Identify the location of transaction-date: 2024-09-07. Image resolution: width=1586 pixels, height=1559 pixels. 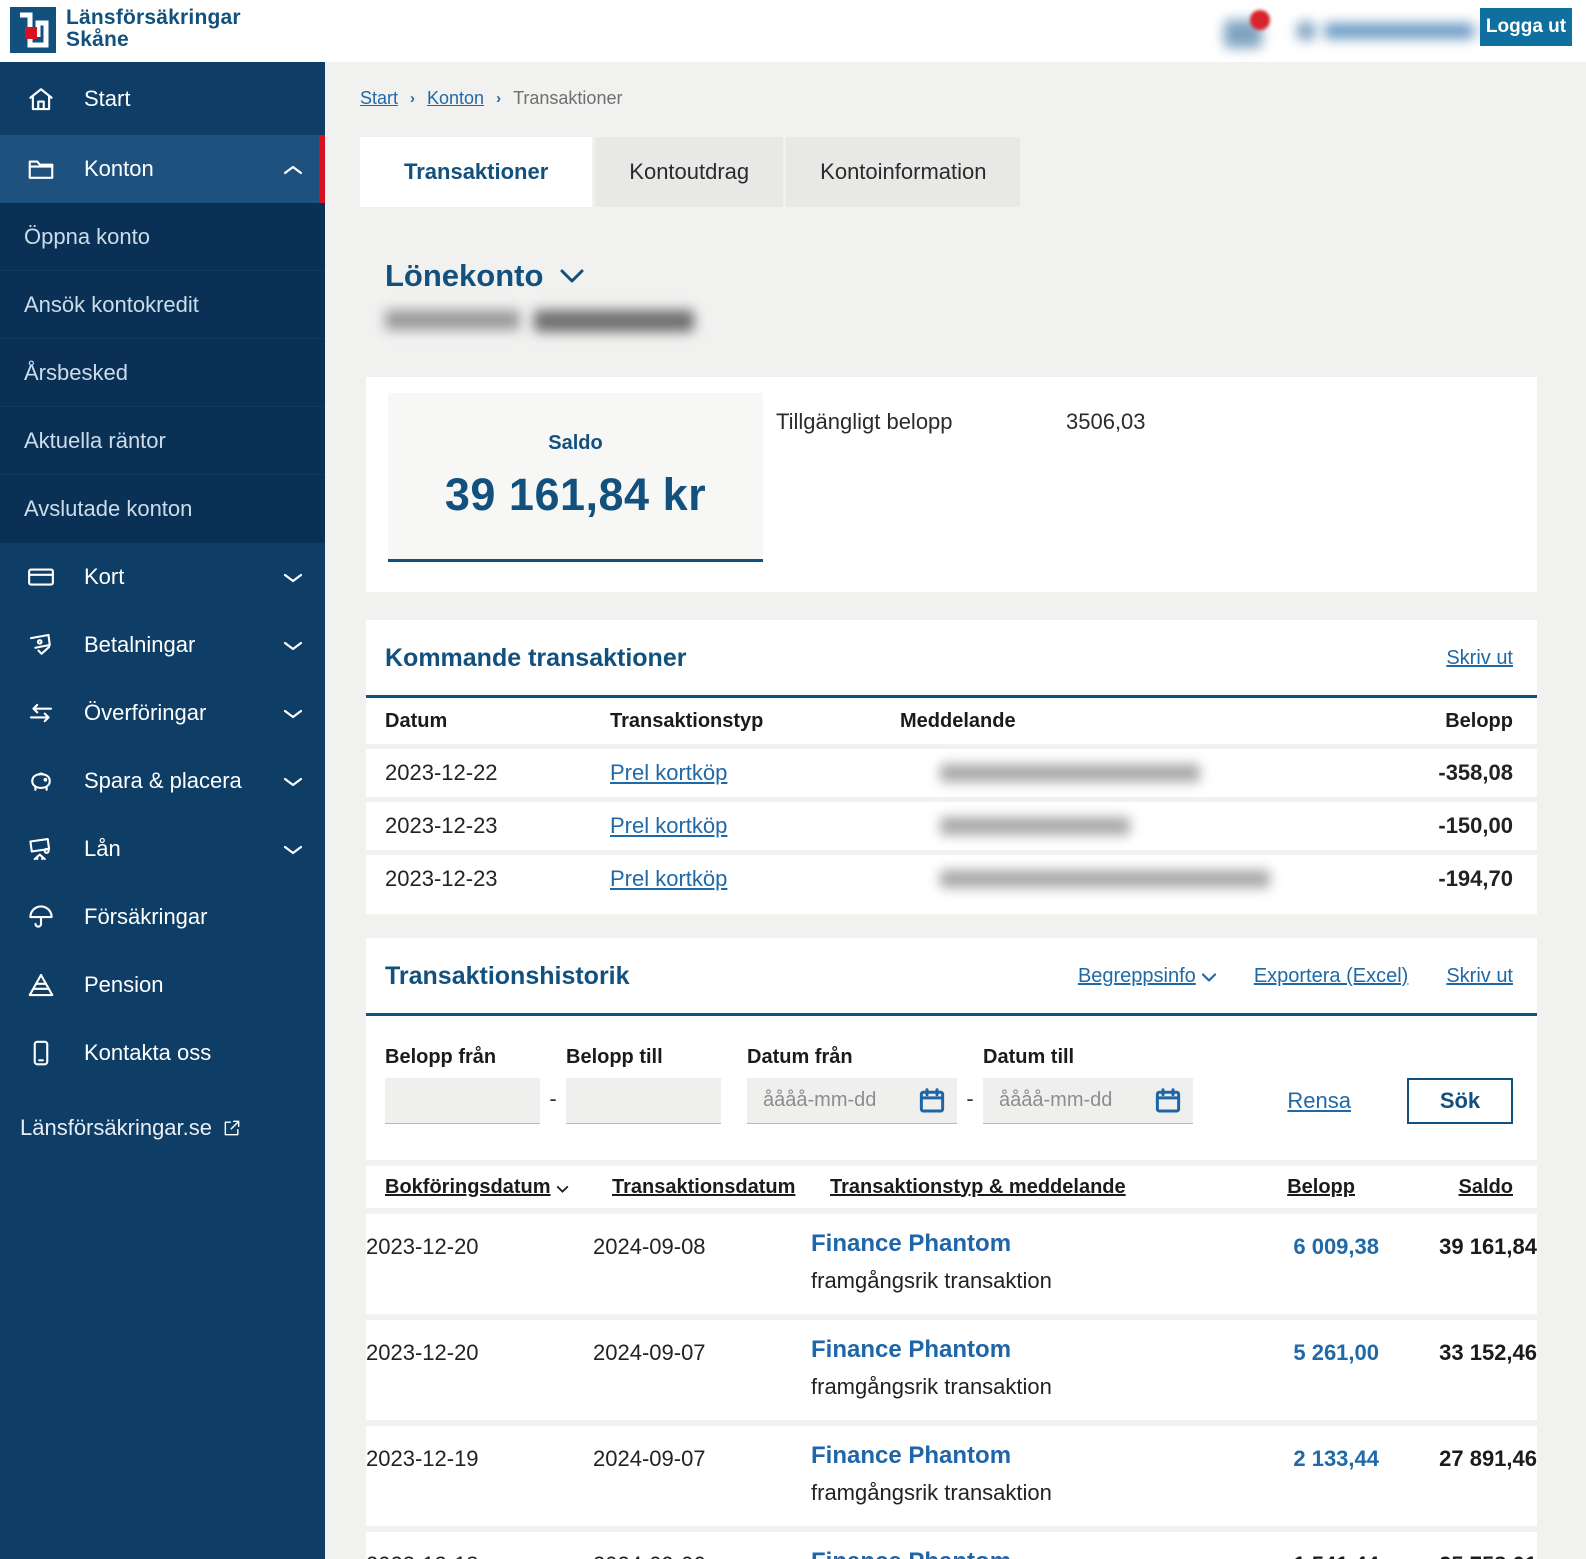
(649, 1458).